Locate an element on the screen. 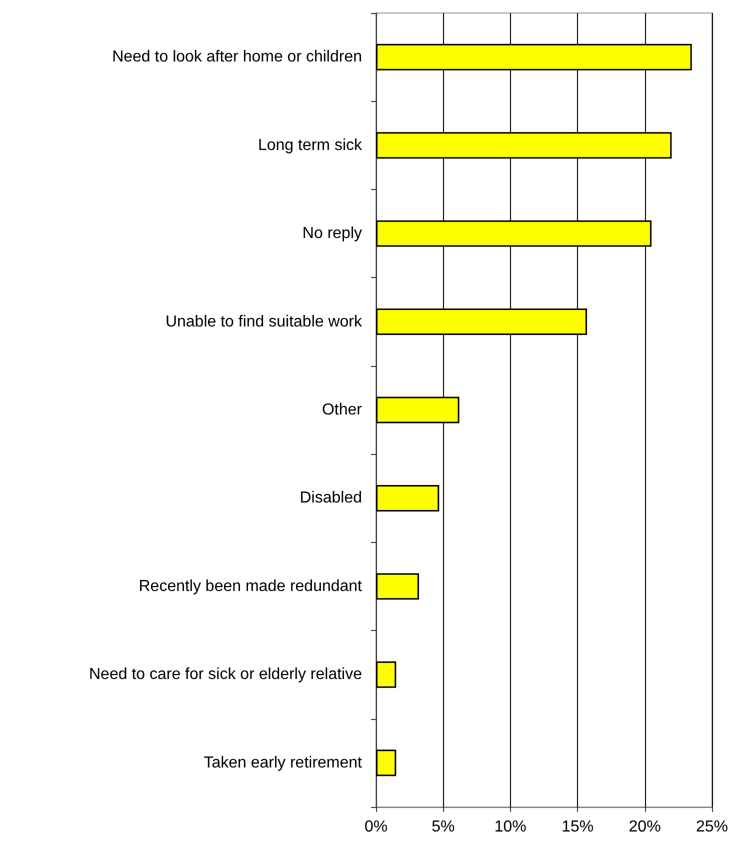 This screenshot has width=736, height=847. x-tick-label: 5% is located at coordinates (443, 827).